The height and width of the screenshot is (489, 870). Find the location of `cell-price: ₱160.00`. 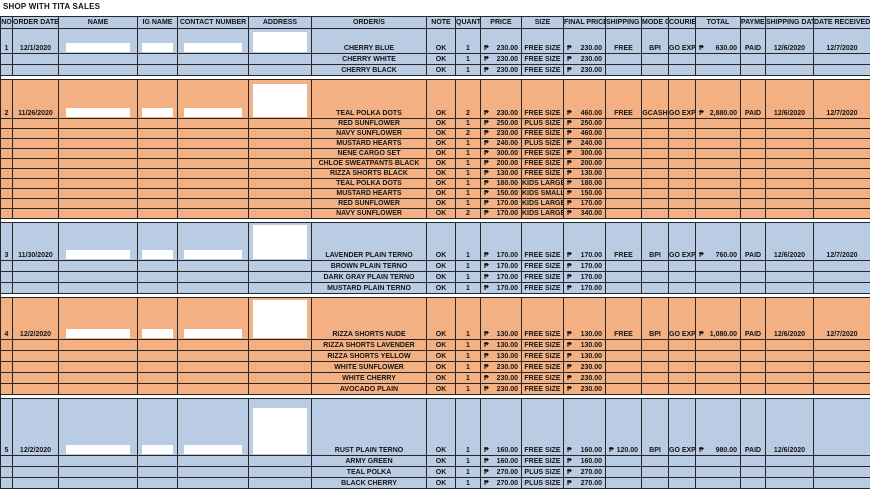

cell-price: ₱160.00 is located at coordinates (501, 461).